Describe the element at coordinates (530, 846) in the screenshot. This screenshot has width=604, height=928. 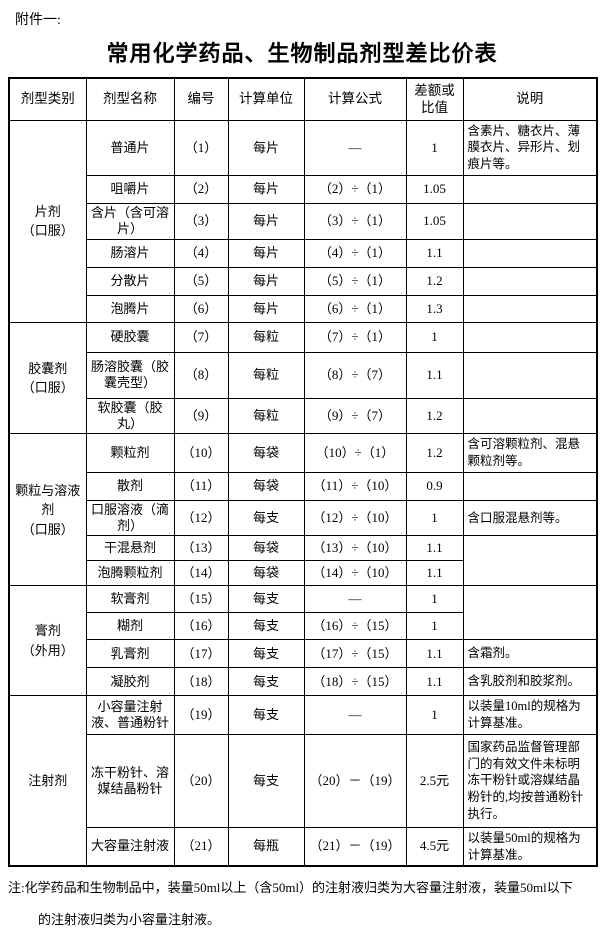
I see `cell-note: 以装量50ml的规格为计算基准。` at that location.